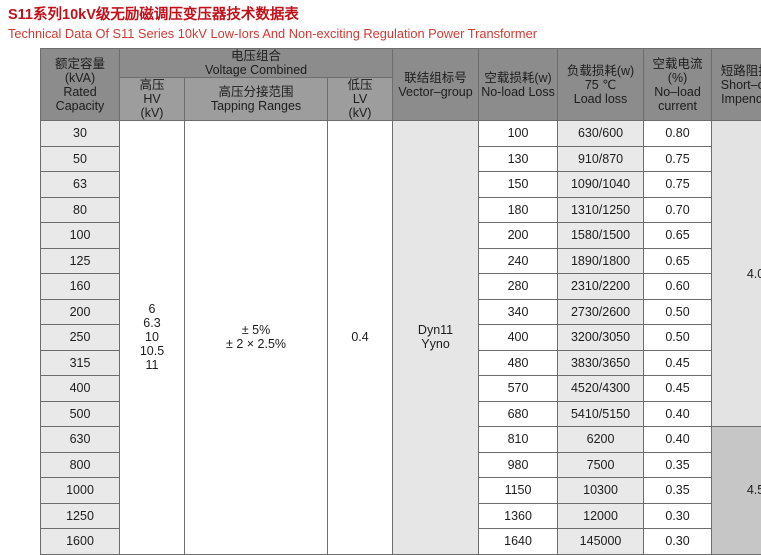  What do you see at coordinates (80, 78) in the screenshot?
I see `header-rated-capacity-unit: (kVA)` at bounding box center [80, 78].